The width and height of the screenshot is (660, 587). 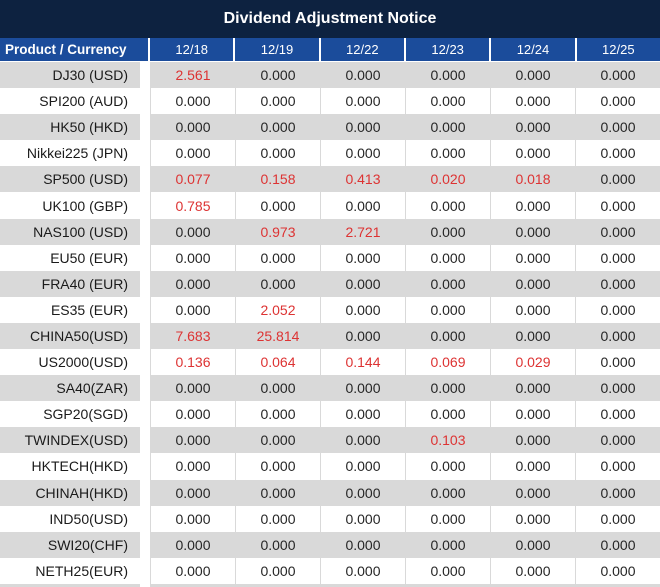 I want to click on value-cell: 2.561, so click(x=192, y=75).